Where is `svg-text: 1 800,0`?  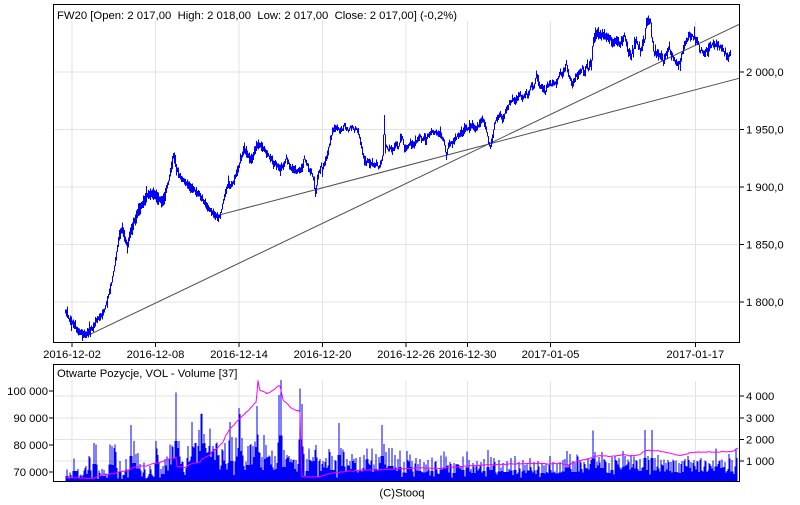
svg-text: 1 800,0 is located at coordinates (765, 303).